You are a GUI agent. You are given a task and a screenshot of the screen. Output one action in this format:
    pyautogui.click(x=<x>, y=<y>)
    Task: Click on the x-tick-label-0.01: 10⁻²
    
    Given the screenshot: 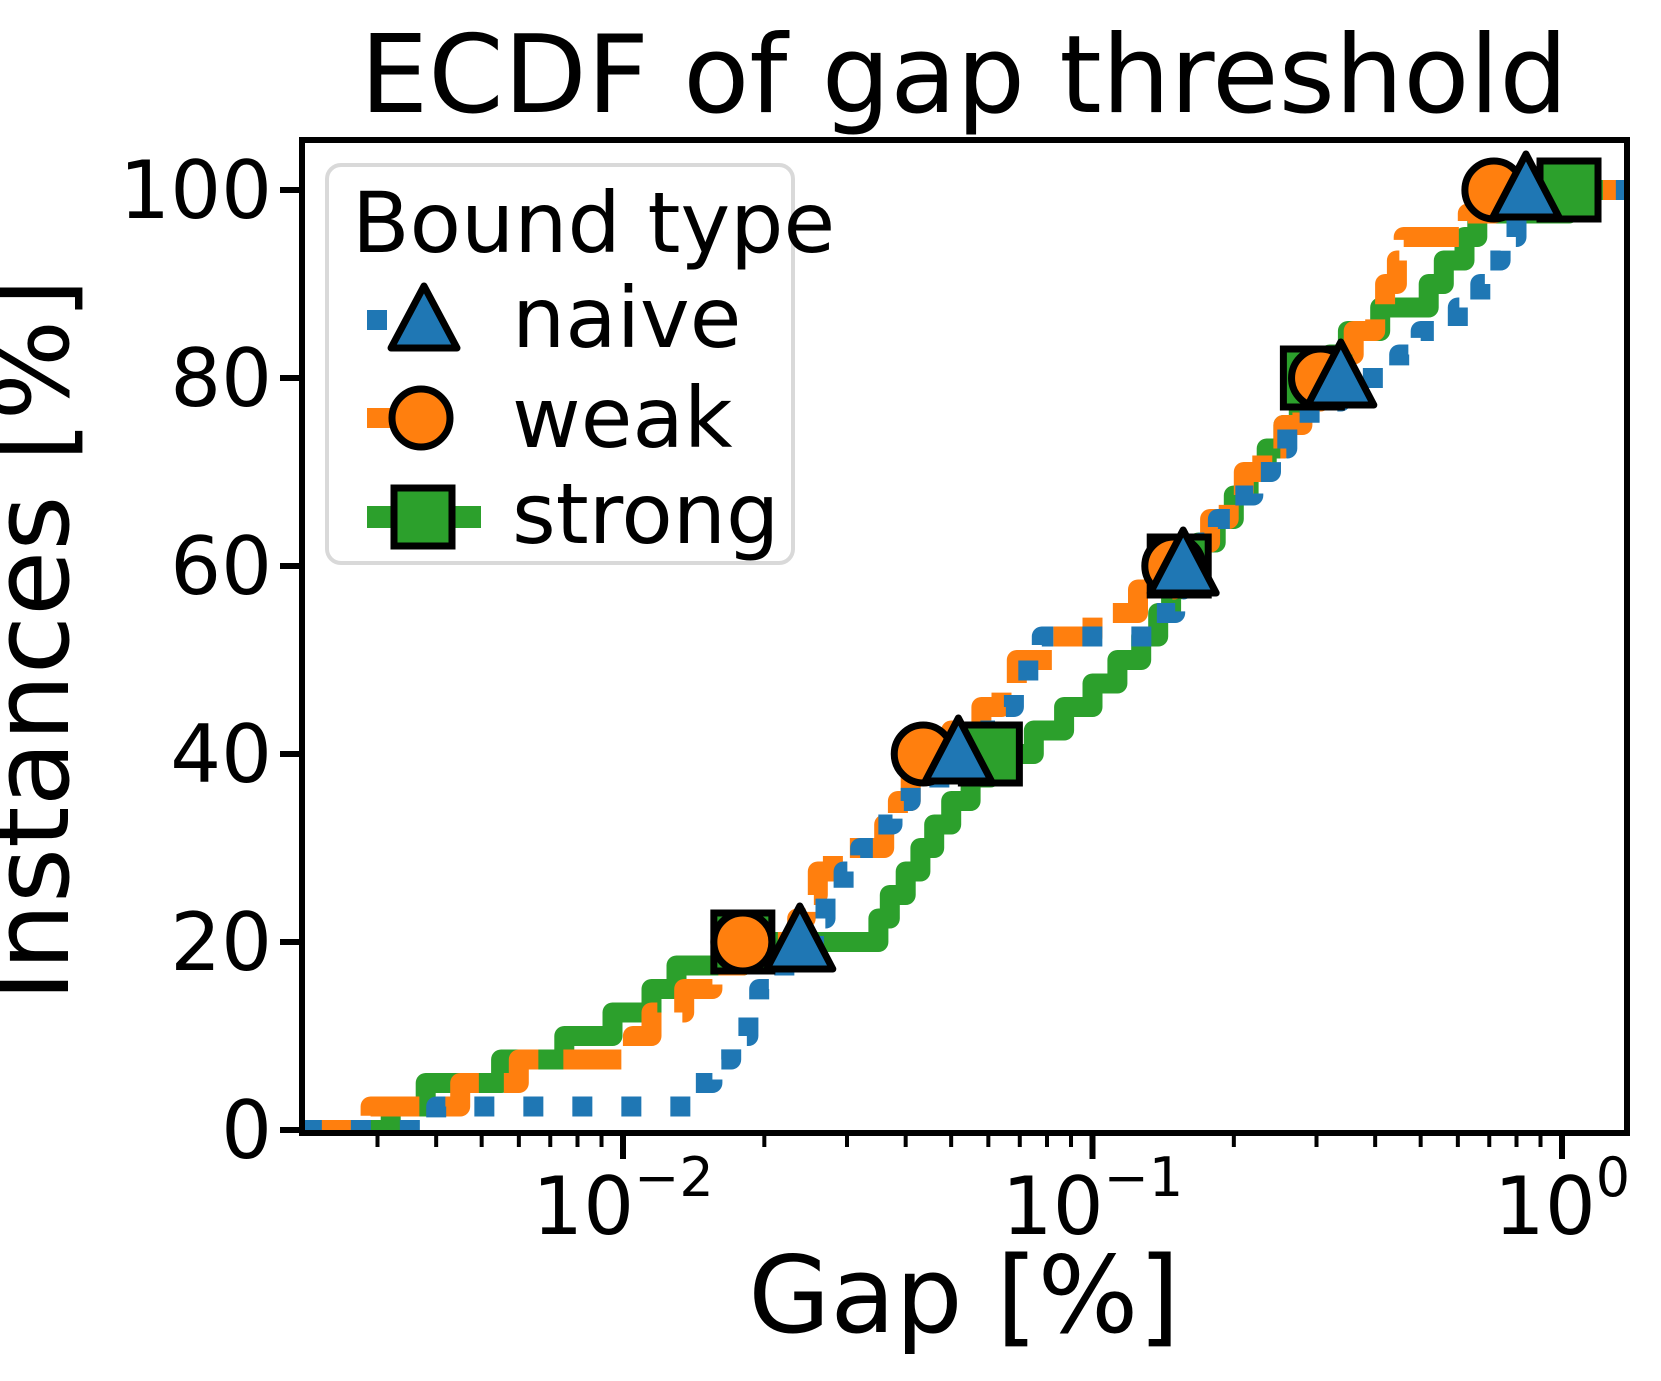 What is the action you would take?
    pyautogui.click(x=622, y=1199)
    